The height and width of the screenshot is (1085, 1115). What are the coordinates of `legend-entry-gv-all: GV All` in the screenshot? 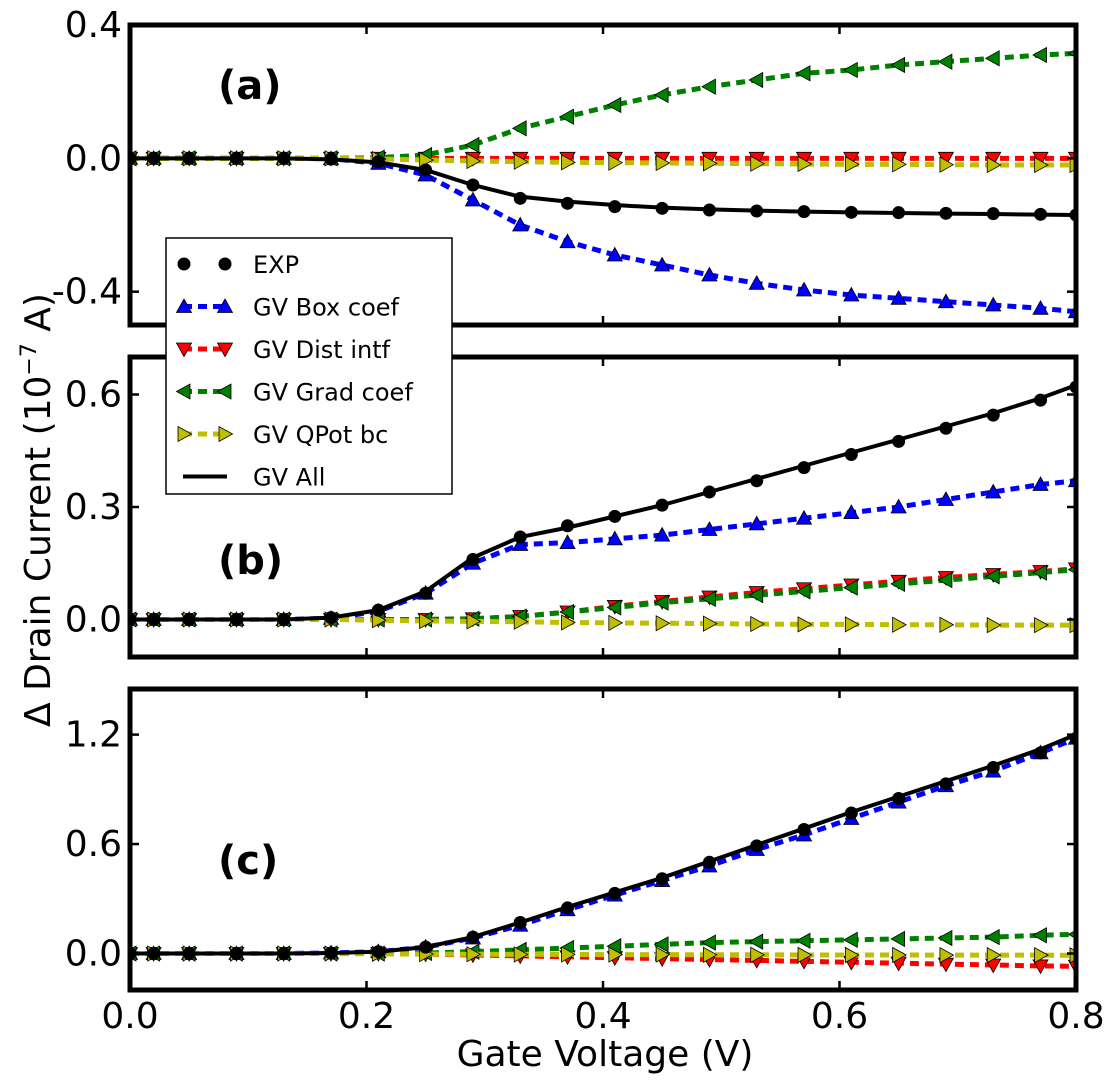 It's located at (254, 478).